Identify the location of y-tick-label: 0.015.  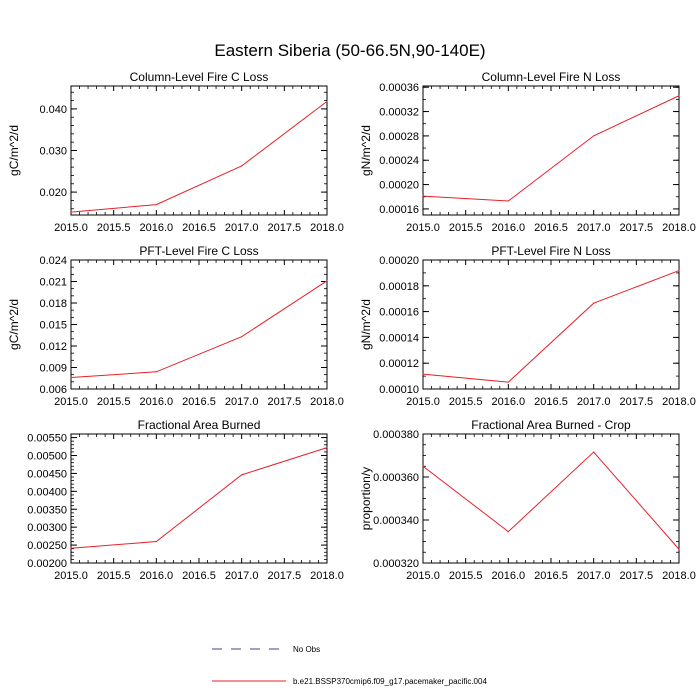
(53, 326).